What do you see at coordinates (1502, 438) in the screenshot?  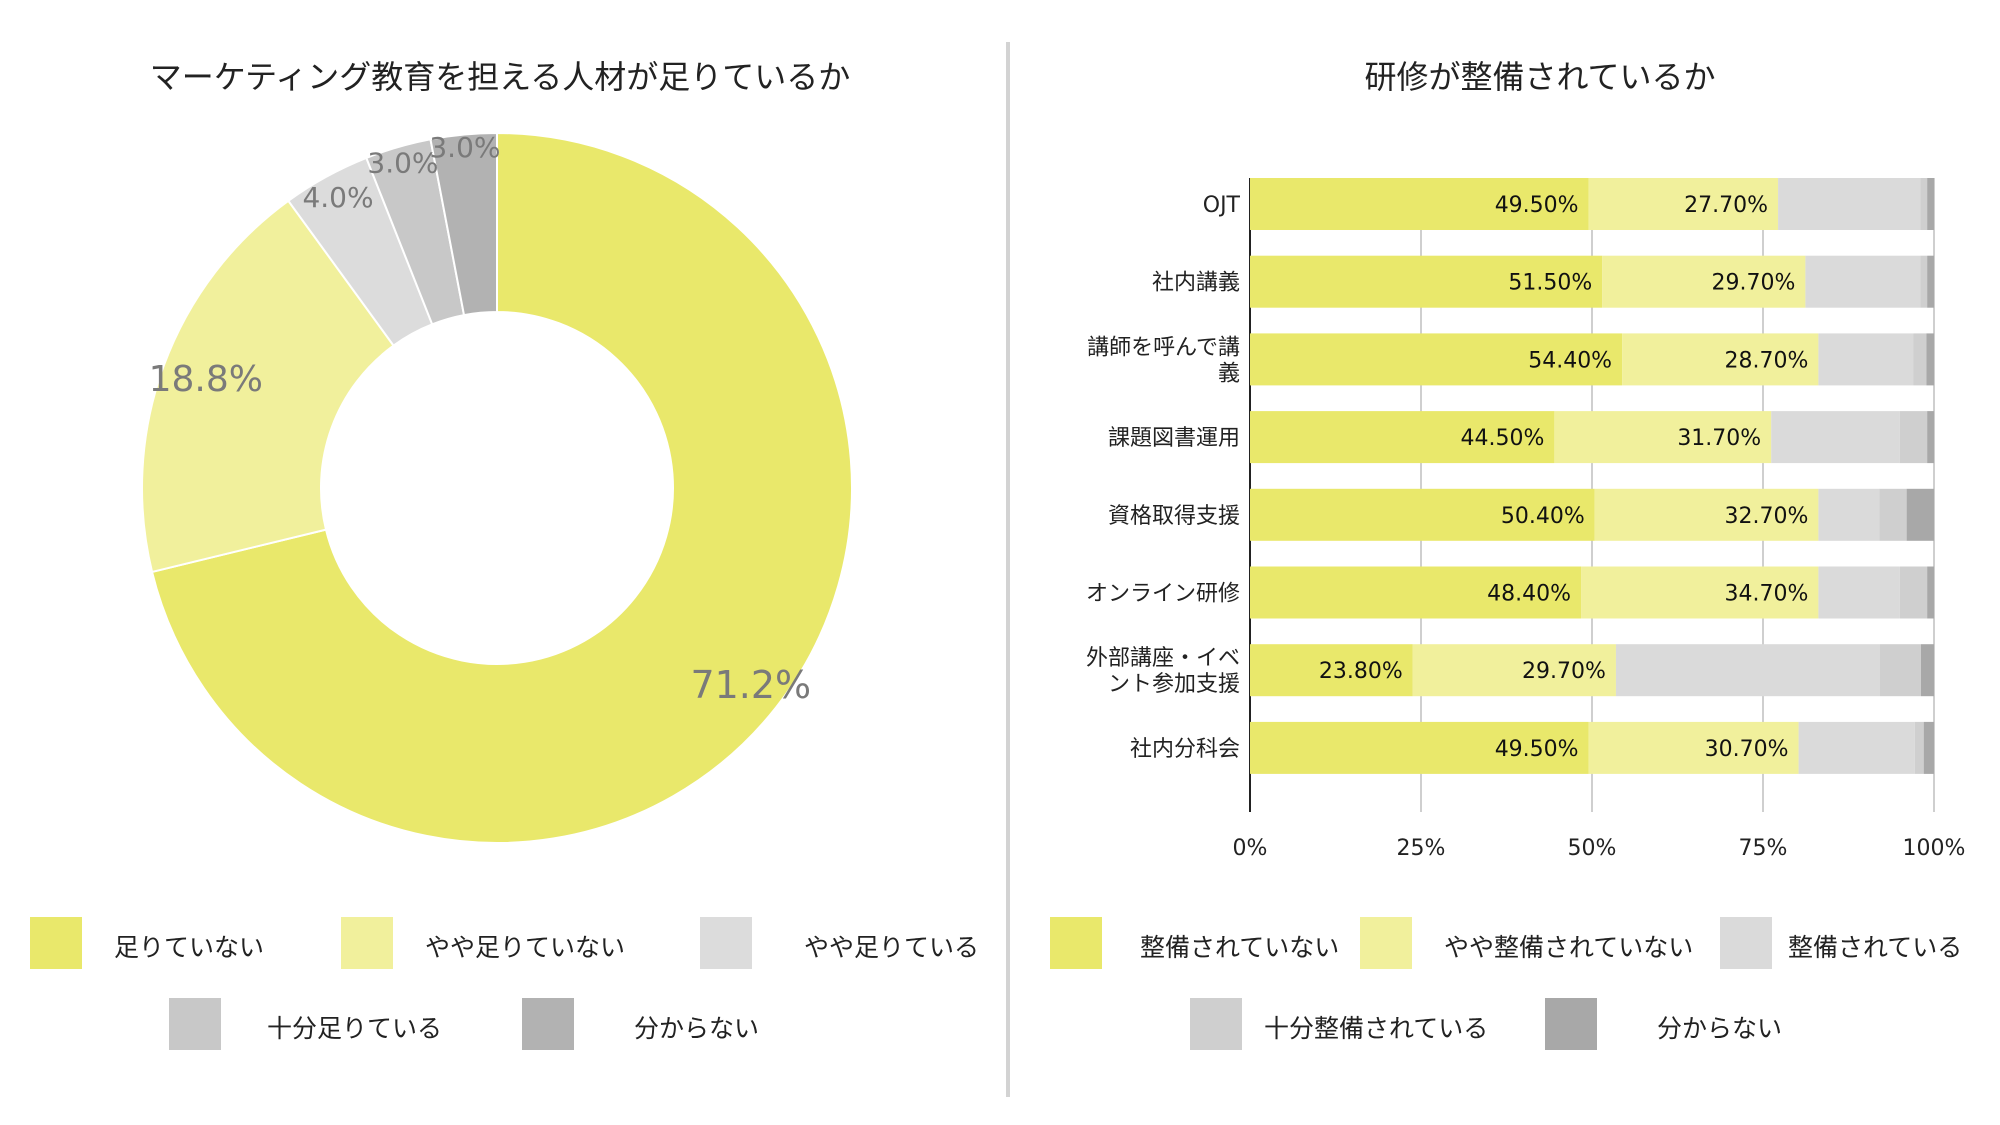 I see `bar-data-label: 44.50%` at bounding box center [1502, 438].